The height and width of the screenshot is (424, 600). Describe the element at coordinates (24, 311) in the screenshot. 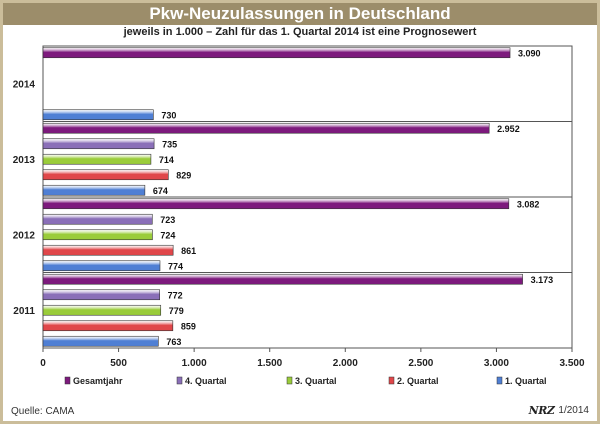

I see `category-label: 2011` at that location.